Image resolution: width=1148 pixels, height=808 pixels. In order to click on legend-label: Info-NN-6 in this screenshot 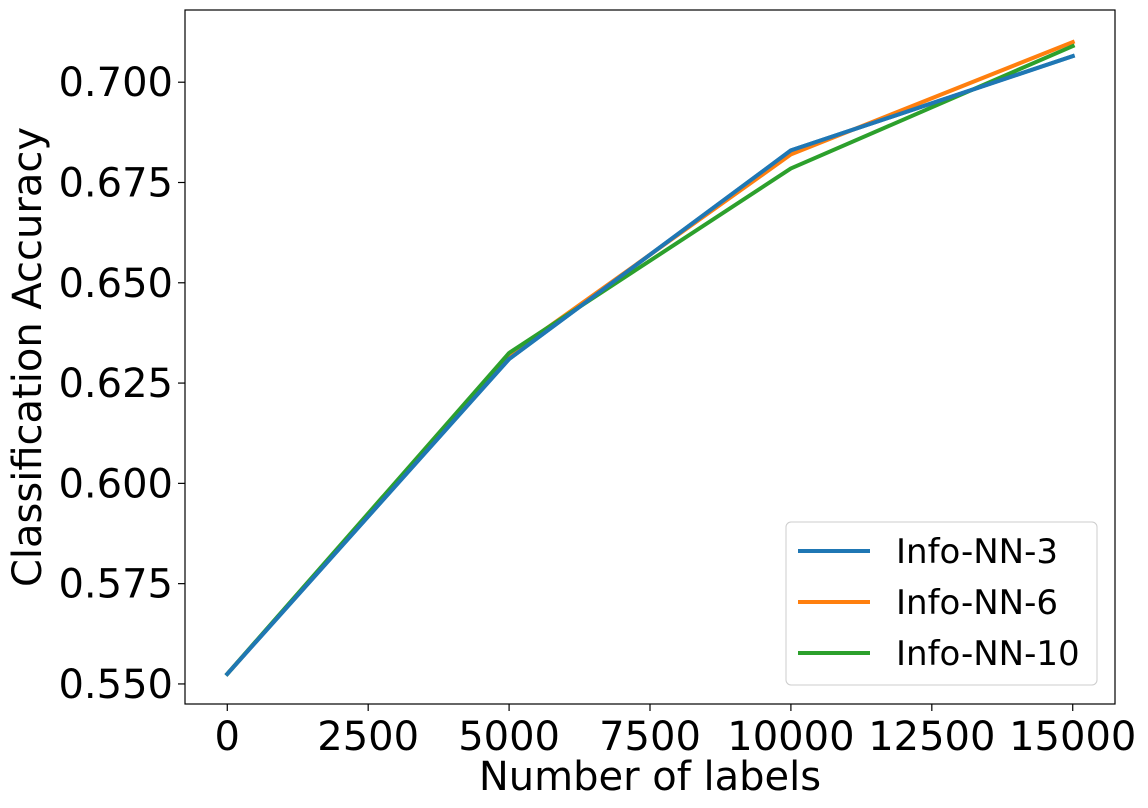, I will do `click(977, 603)`.